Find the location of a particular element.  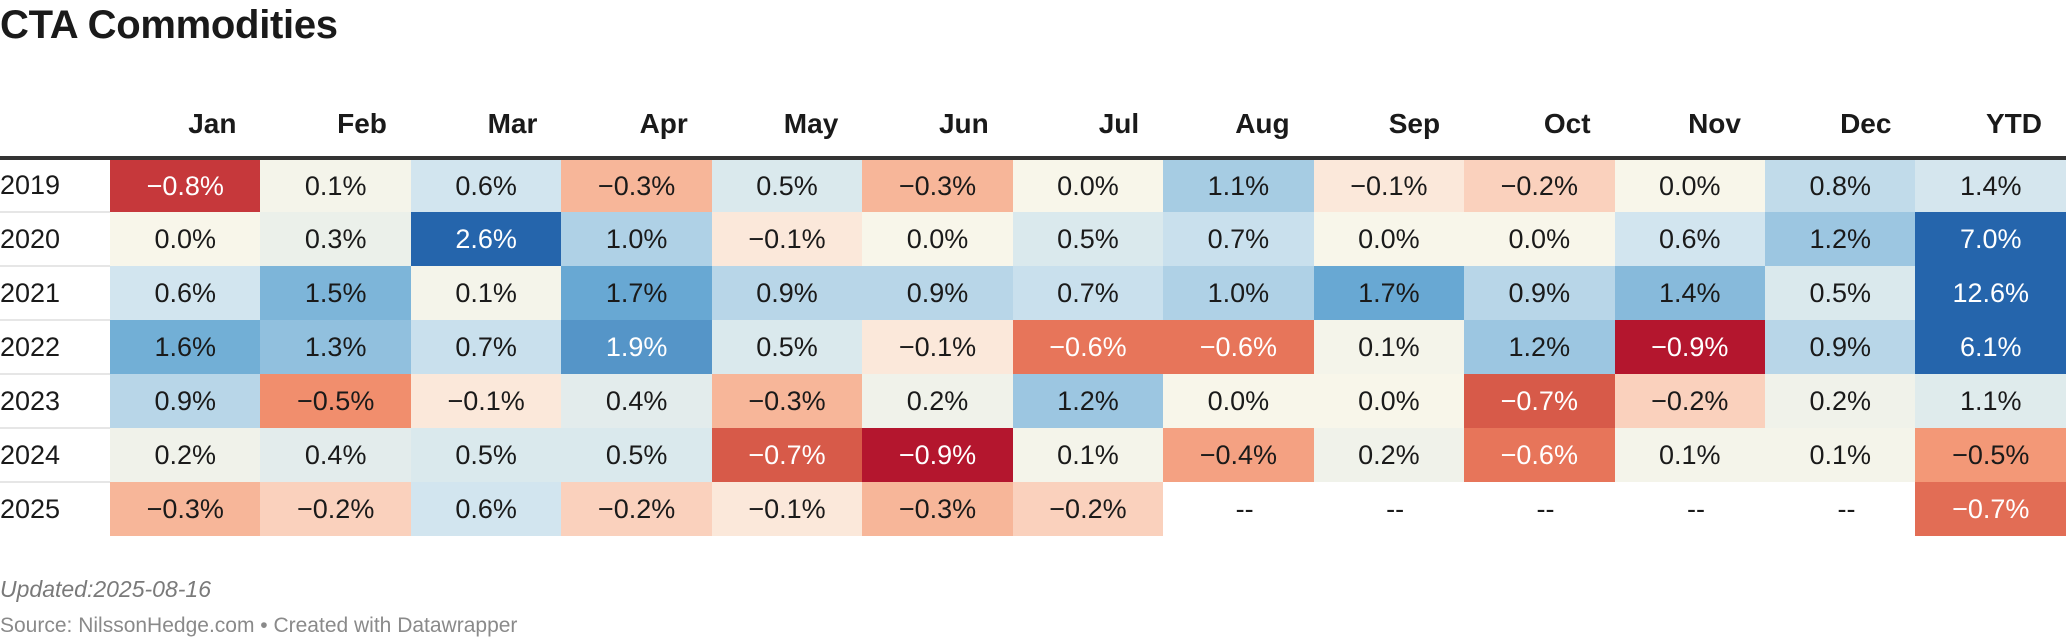

heatmap-cell-2023-feb: −0.5% is located at coordinates (335, 401).